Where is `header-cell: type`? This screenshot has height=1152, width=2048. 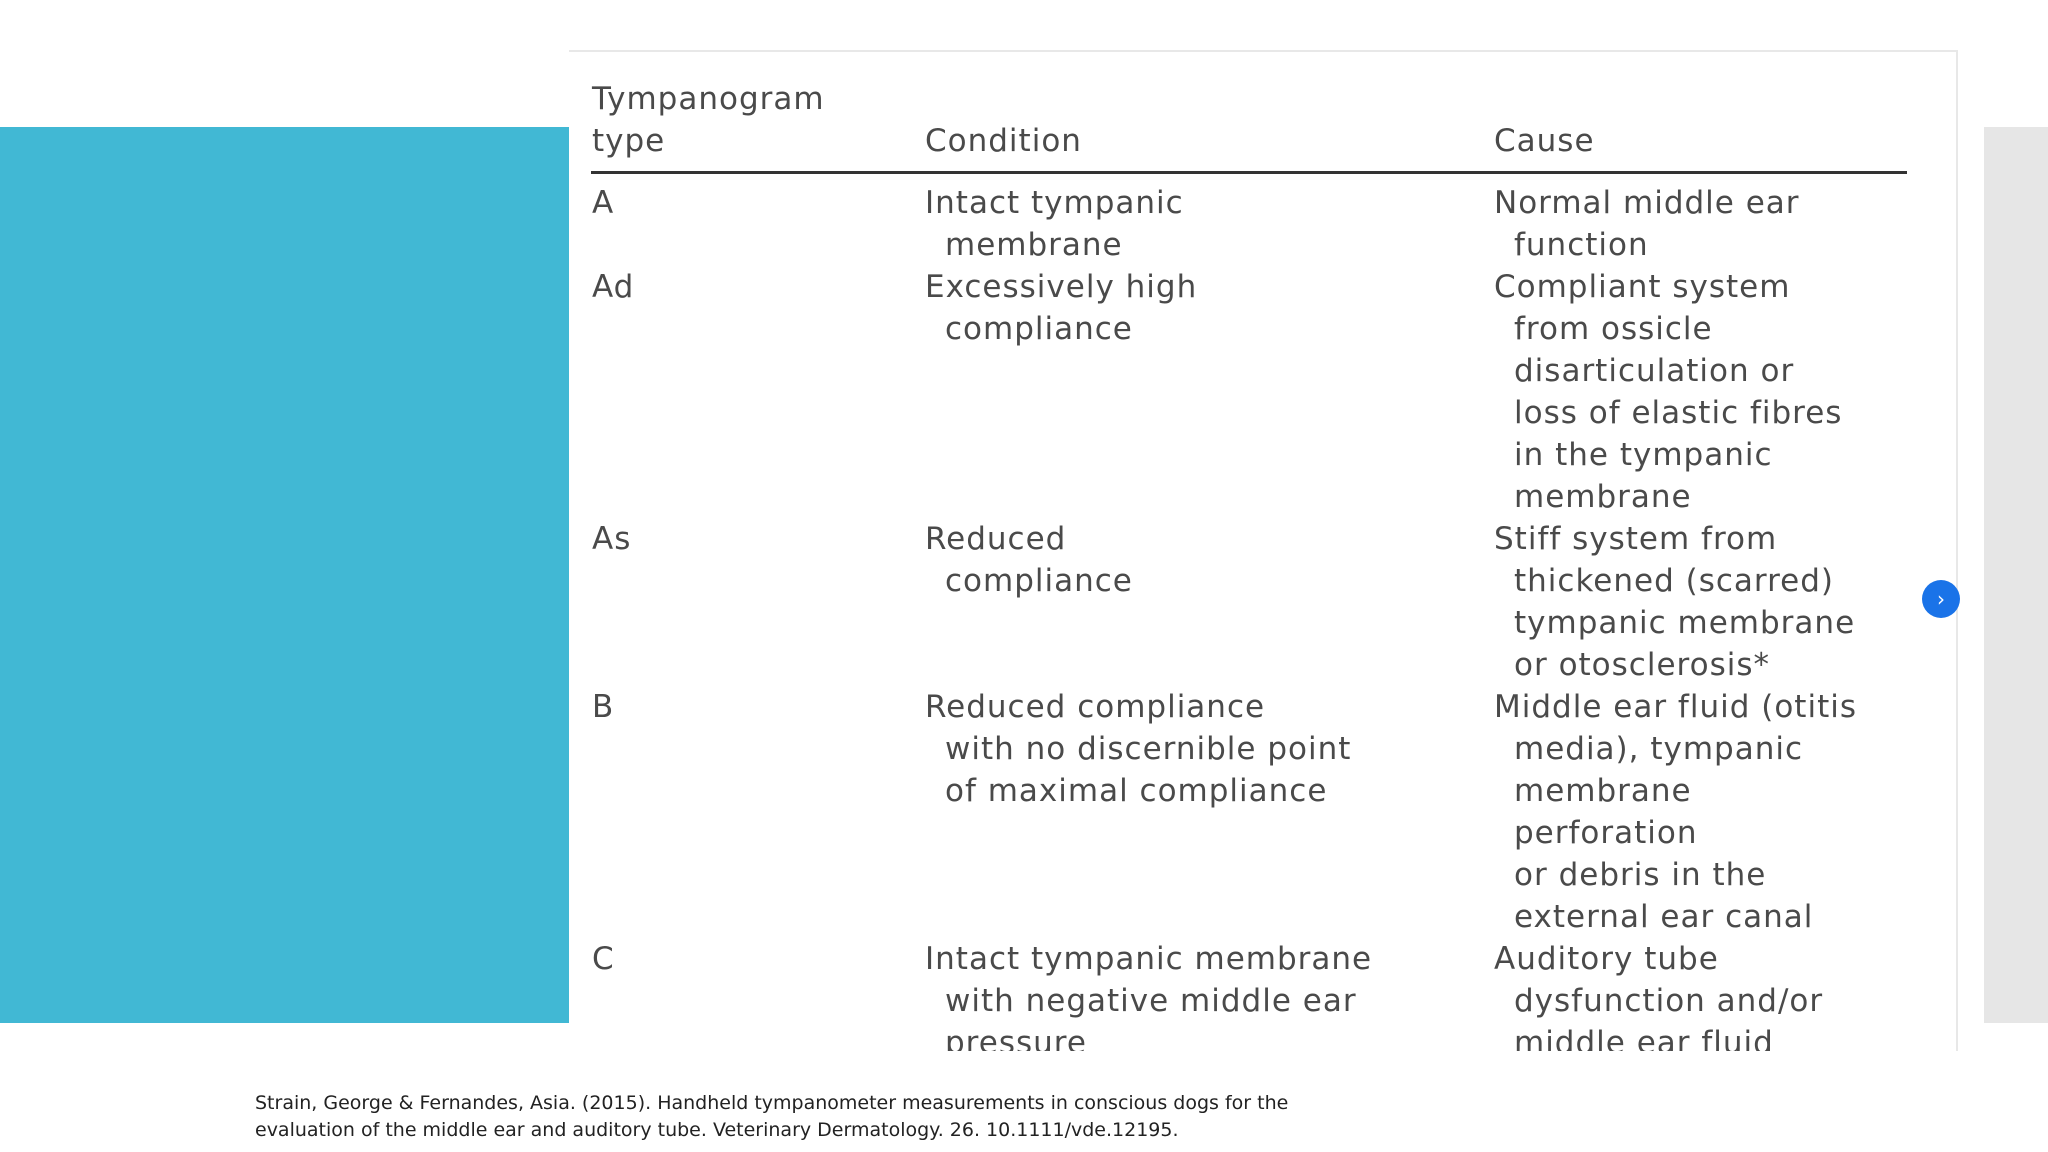
header-cell: type is located at coordinates (629, 141).